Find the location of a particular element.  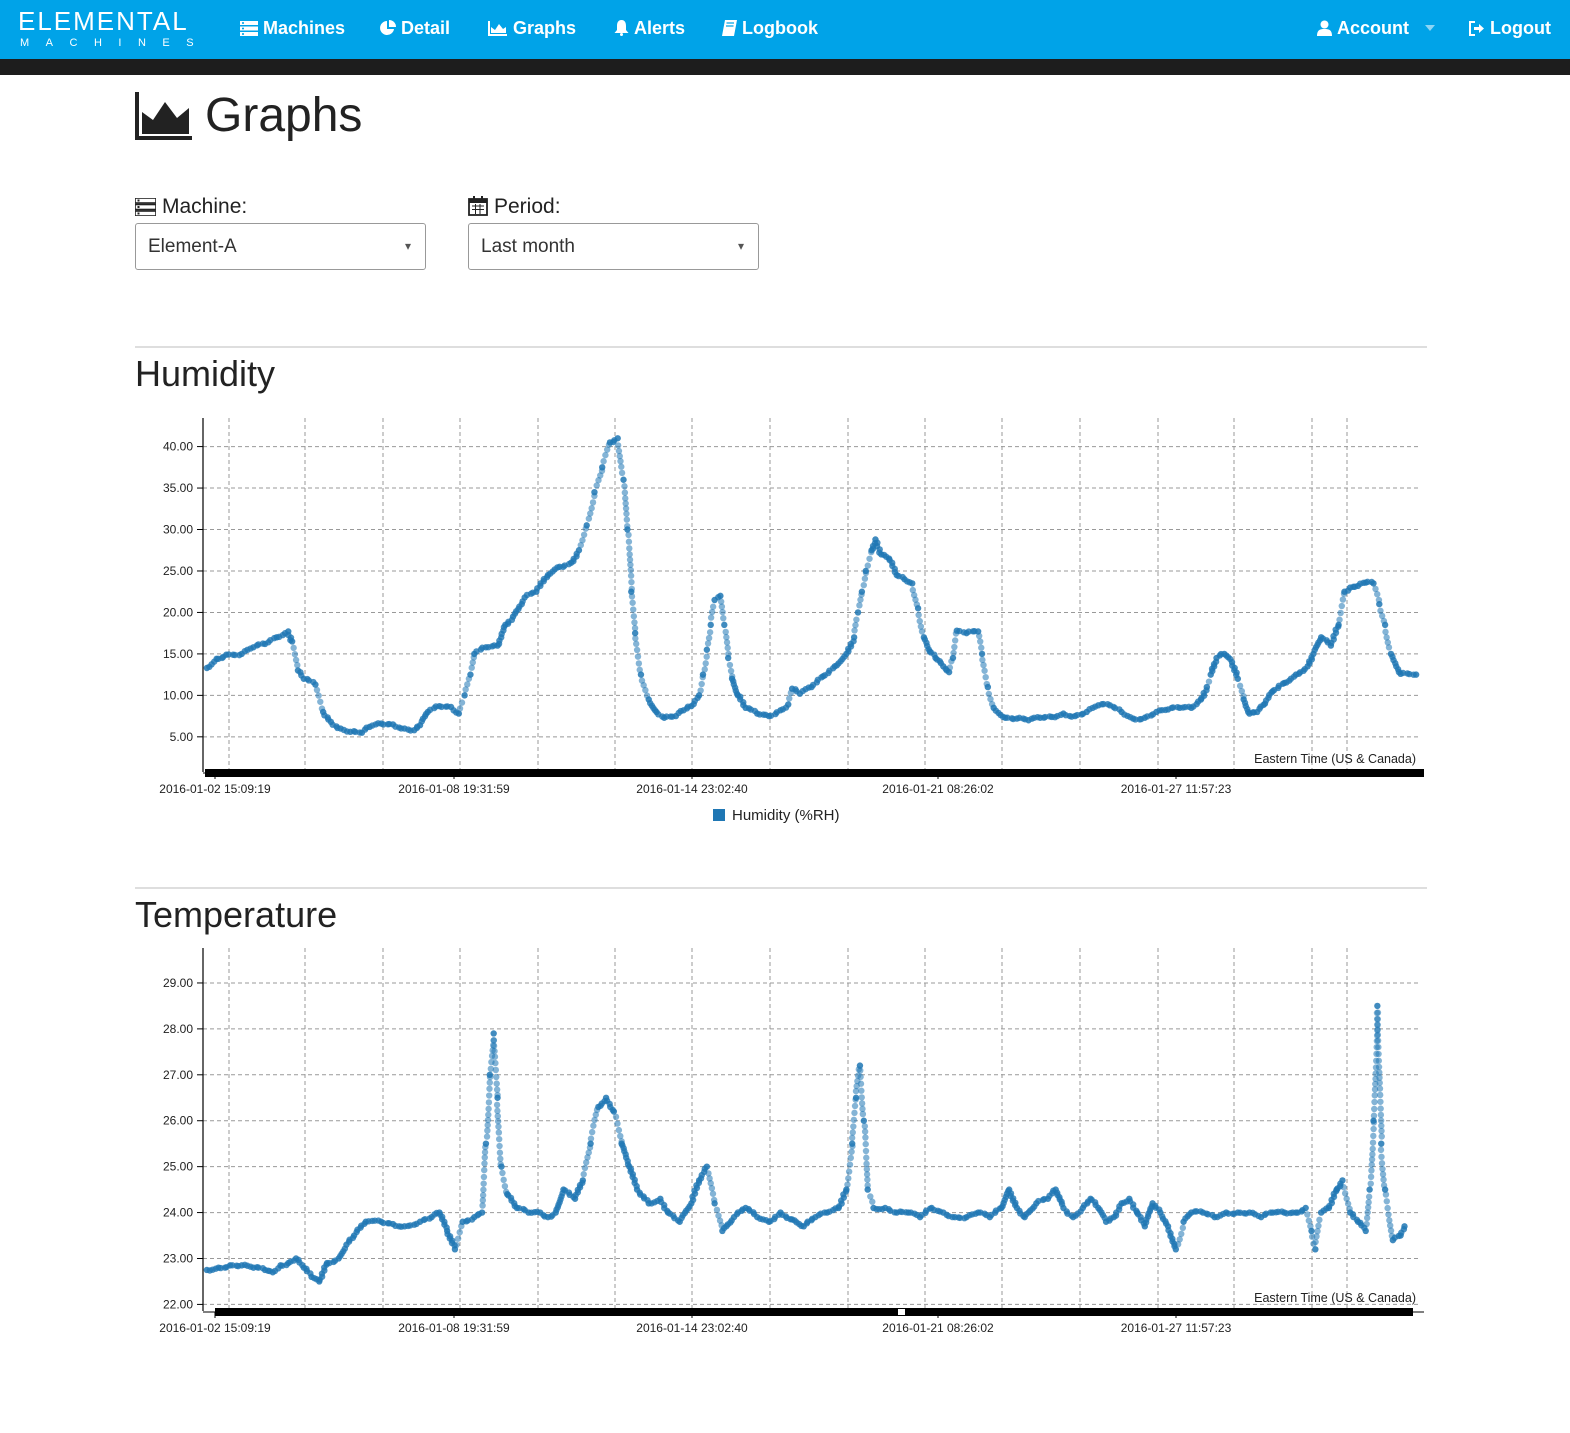

brand-name: ELEMENTAL is located at coordinates (103, 21).